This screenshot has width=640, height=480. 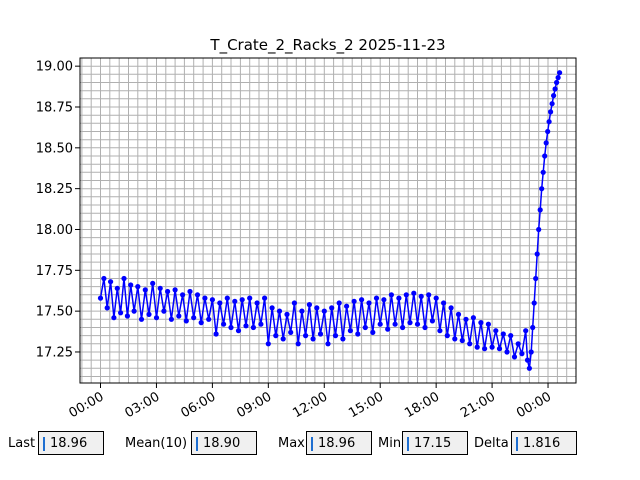 I want to click on stat-min-field: 17.15, so click(x=435, y=443).